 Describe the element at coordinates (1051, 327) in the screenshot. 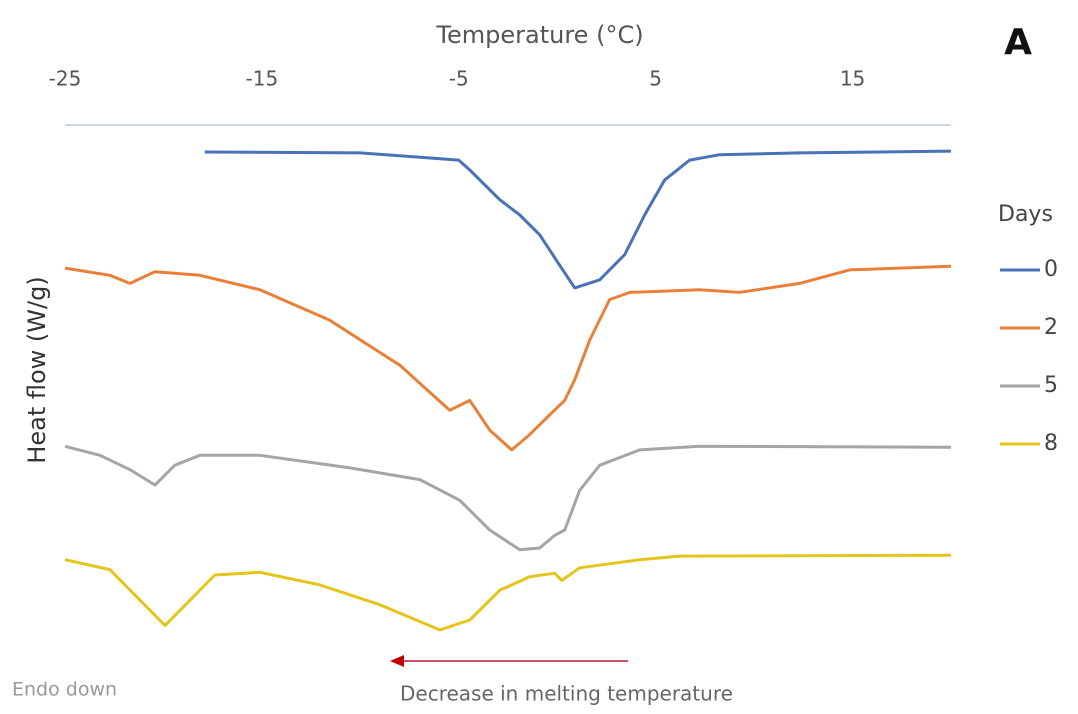

I see `legend-label: 2` at that location.